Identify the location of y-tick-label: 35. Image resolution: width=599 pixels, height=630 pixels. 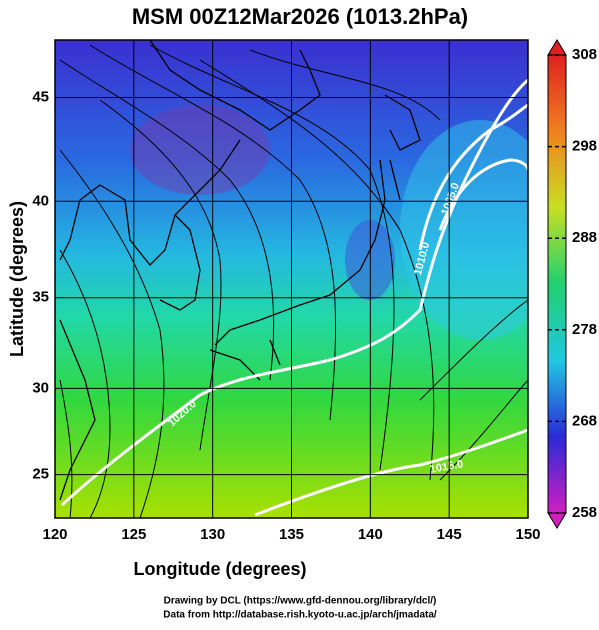
(40, 297).